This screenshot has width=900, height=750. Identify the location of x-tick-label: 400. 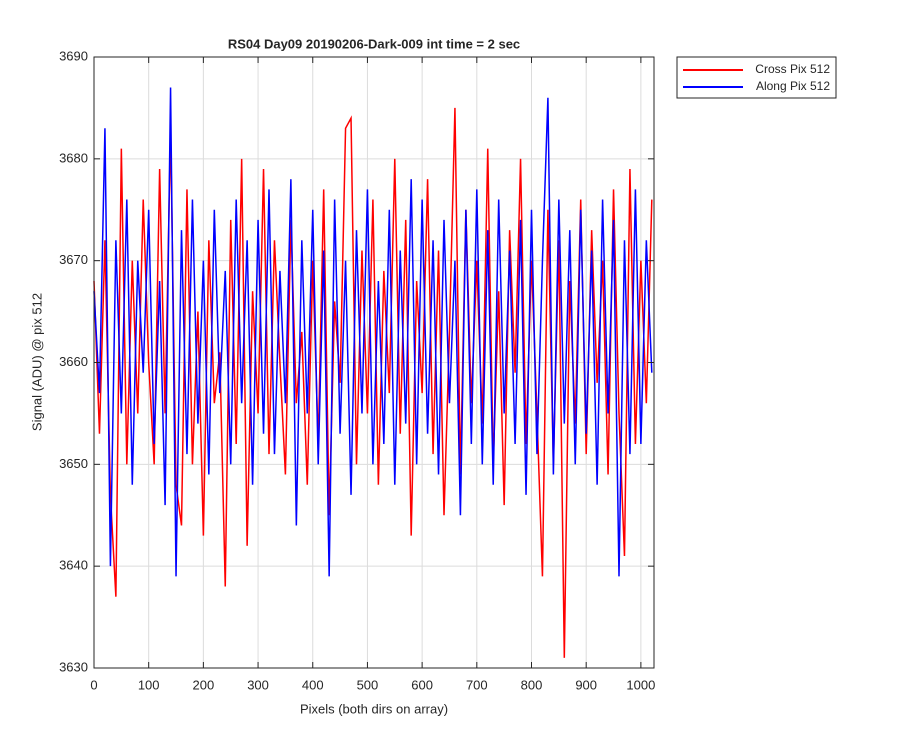
(313, 684).